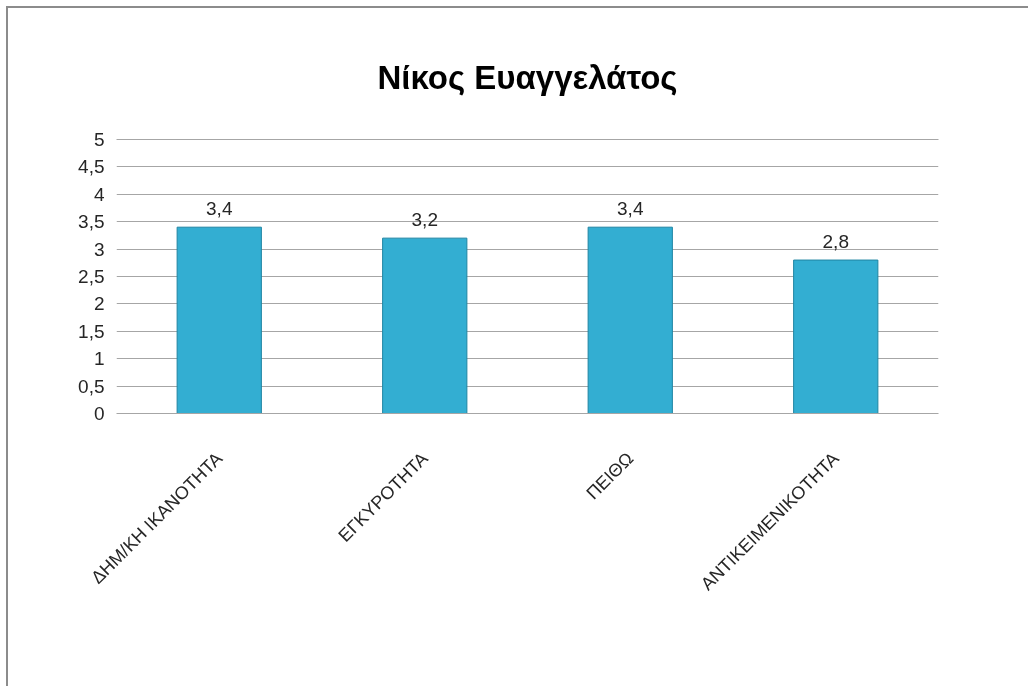  I want to click on y-tick-label: 4,5, so click(91, 167).